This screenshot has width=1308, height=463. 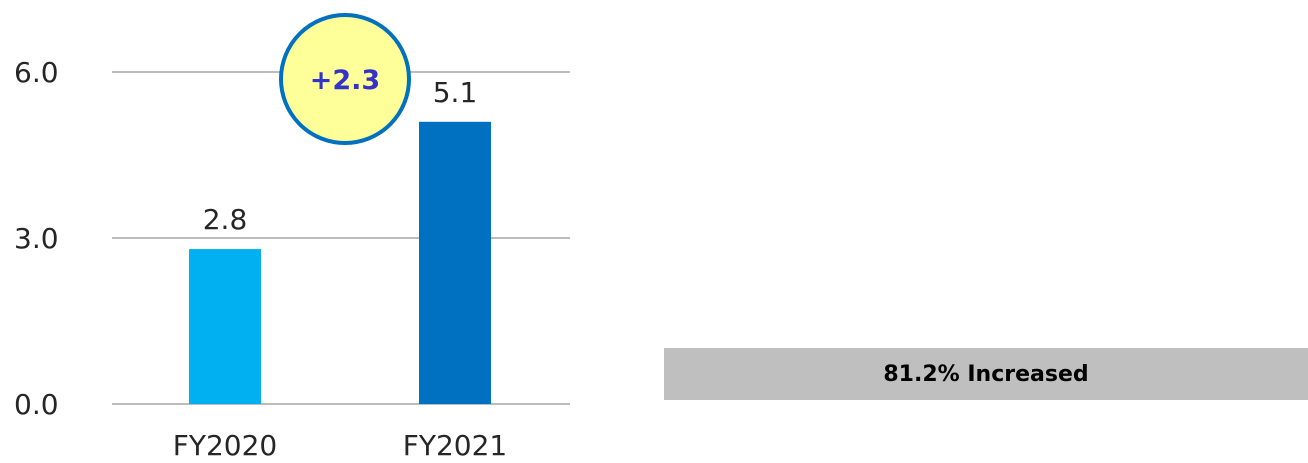 I want to click on x-tick-label-fy2021: FY2021, so click(x=455, y=445).